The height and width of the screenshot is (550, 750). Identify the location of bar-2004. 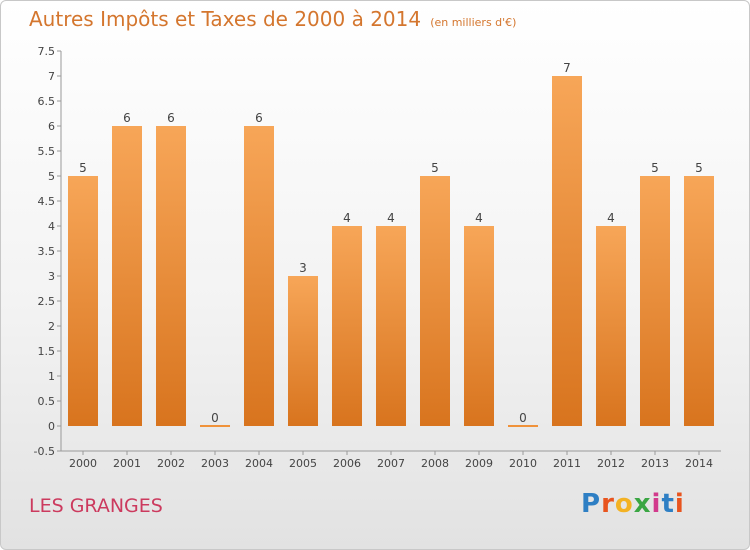
(259, 276).